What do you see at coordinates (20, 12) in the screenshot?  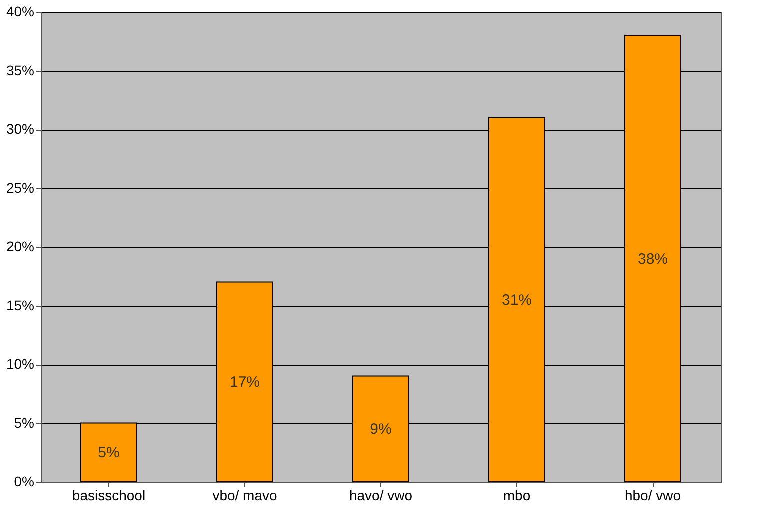 I see `y-tick-label: 40%` at bounding box center [20, 12].